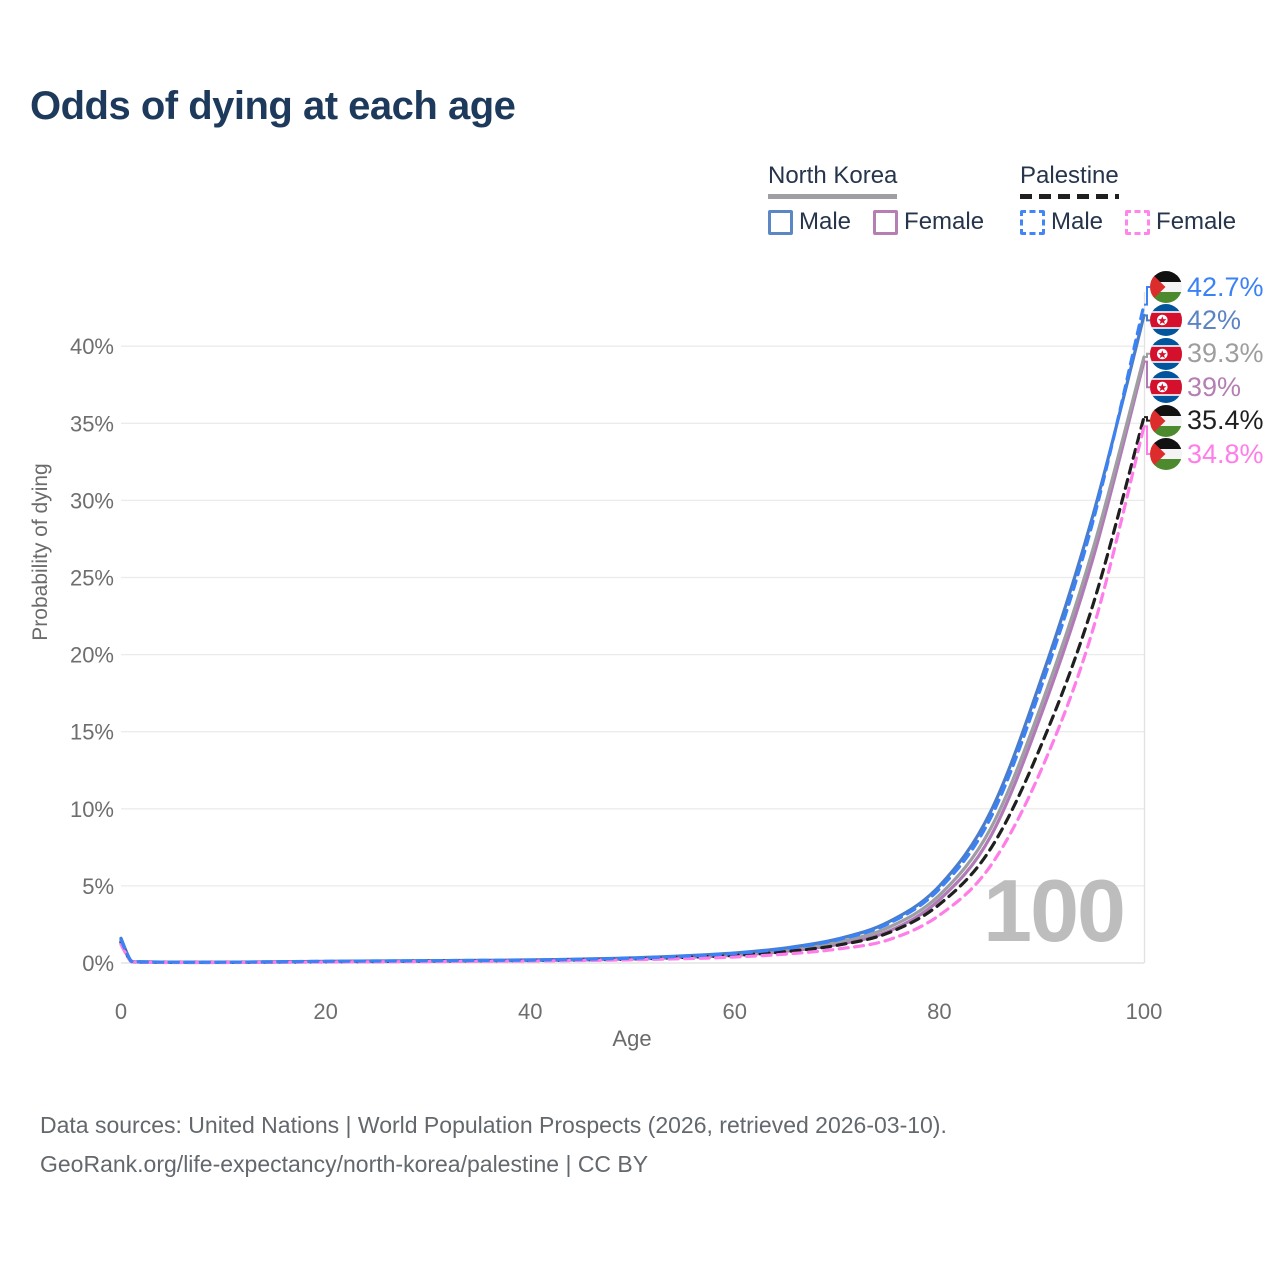 The height and width of the screenshot is (1280, 1280). I want to click on series-end-label-north-korea-both: 39.3%, so click(1207, 353).